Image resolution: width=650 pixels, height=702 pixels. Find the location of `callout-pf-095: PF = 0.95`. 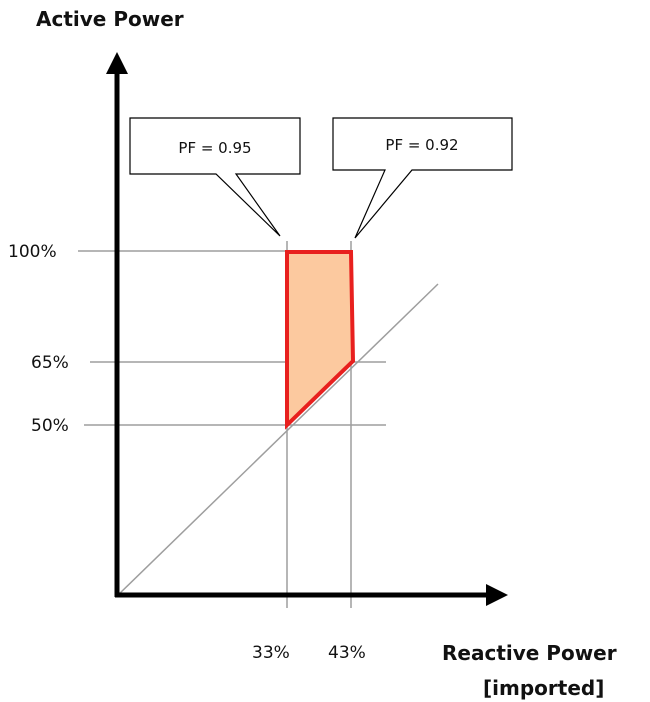

callout-pf-095: PF = 0.95 is located at coordinates (215, 177).